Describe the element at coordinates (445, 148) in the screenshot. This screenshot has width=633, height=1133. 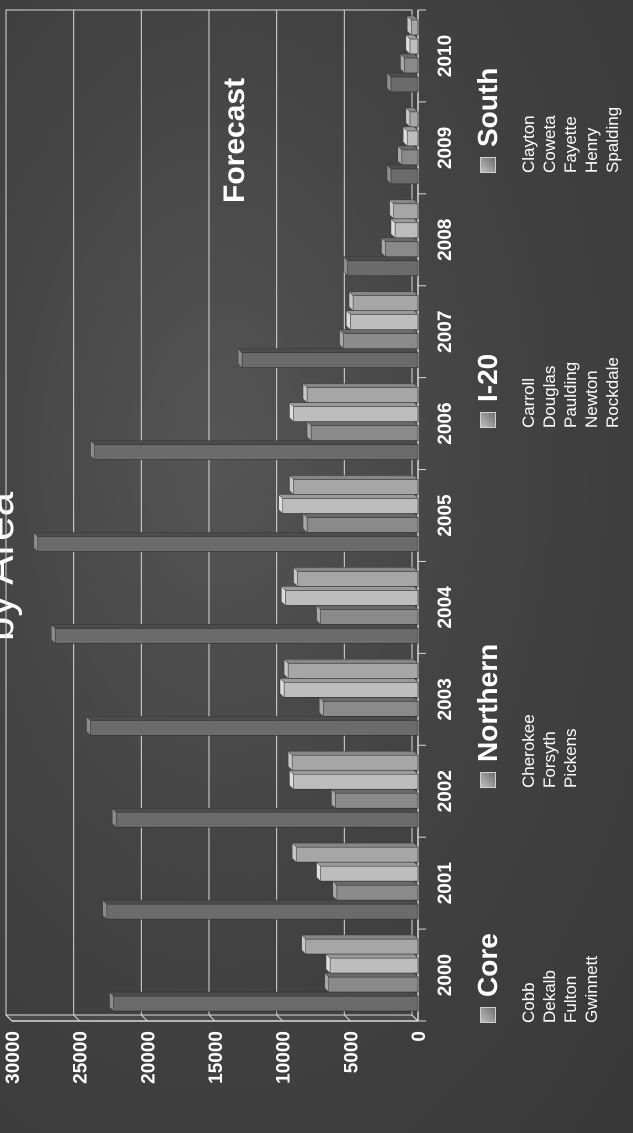
I see `x-tick-label: 2009` at that location.